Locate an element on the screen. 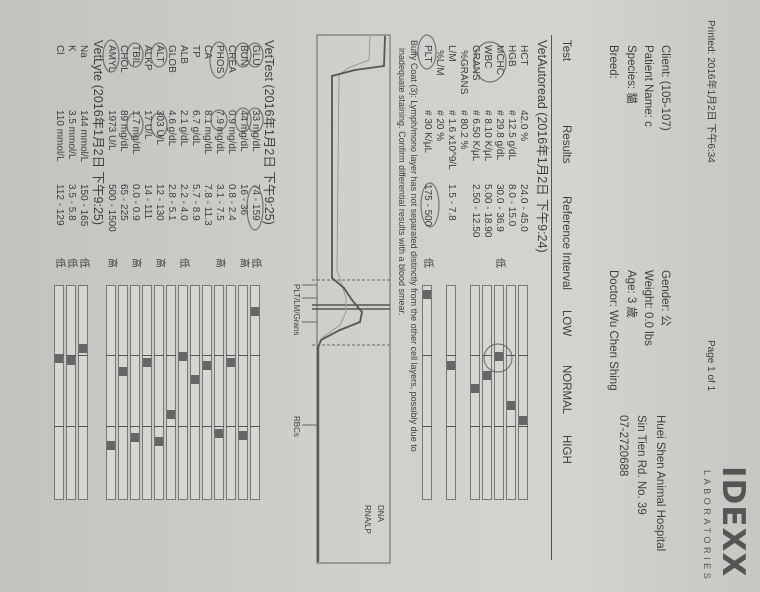  histogram-curve-dna is located at coordinates (351, 298).